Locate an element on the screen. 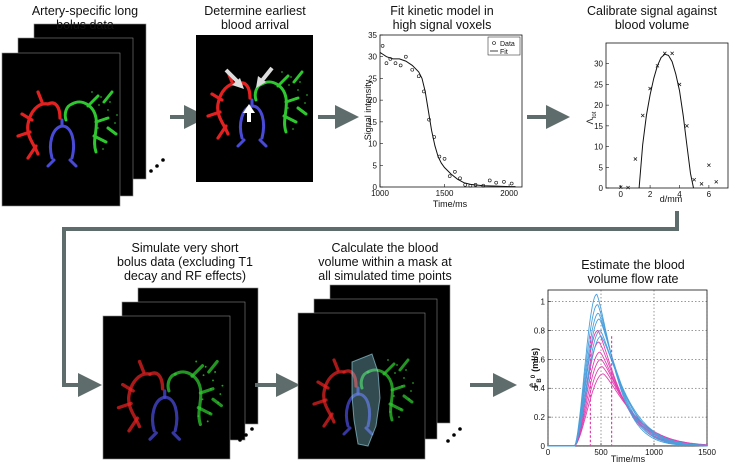  x-tick-label: 2 is located at coordinates (650, 194).